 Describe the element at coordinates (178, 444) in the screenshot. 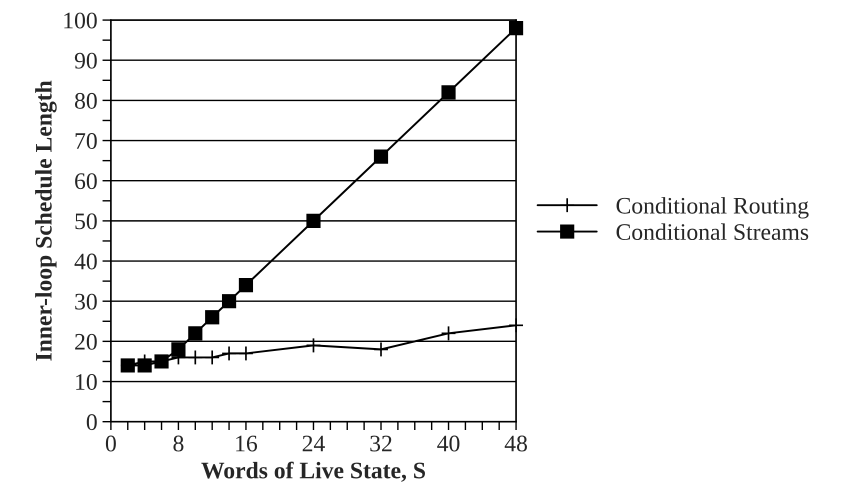

I see `x-tick-label: 8` at that location.